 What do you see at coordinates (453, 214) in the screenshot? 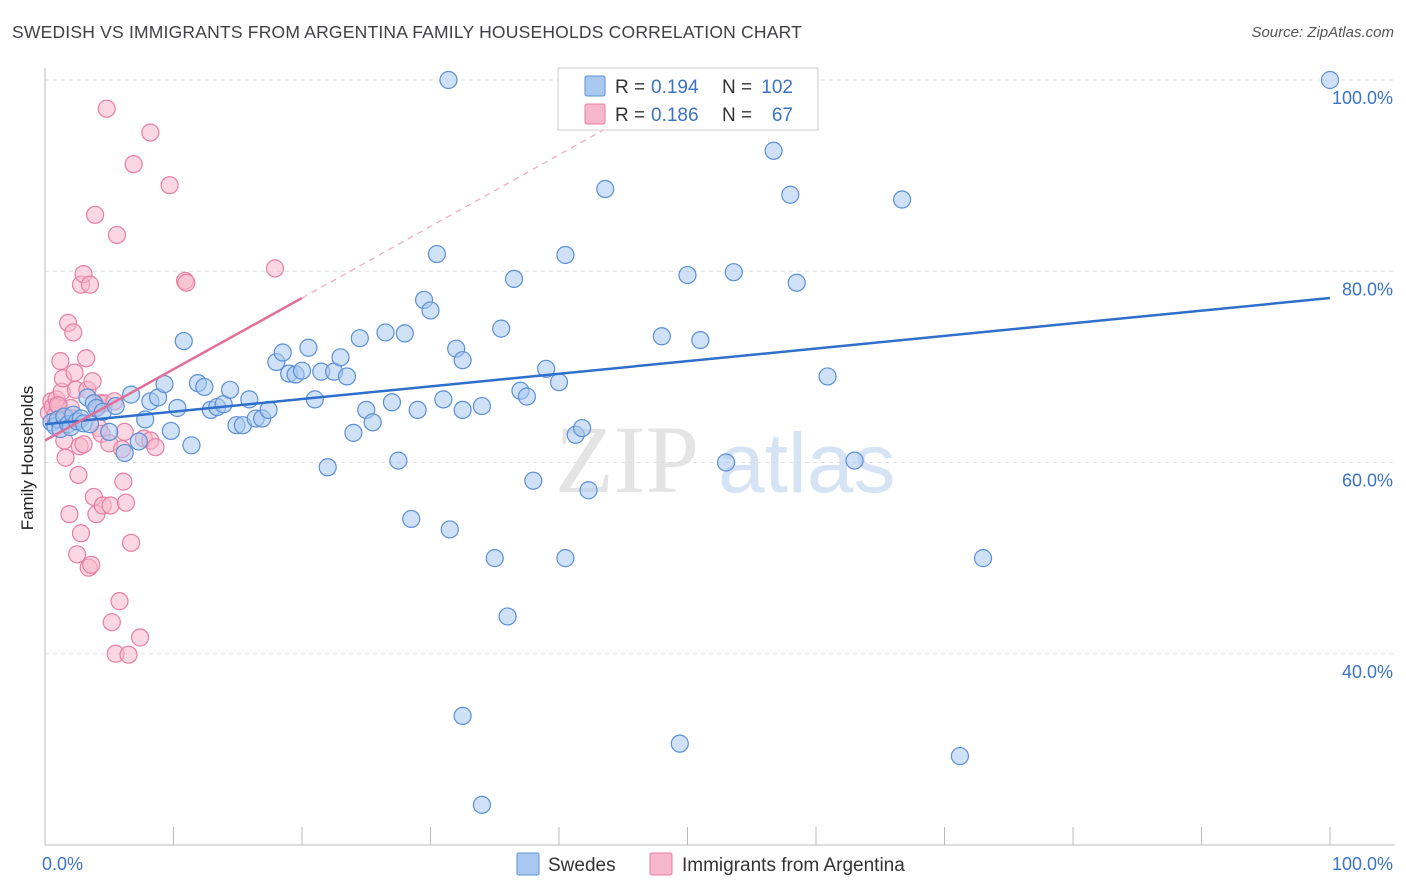
I see `trend-extension-argentina` at bounding box center [453, 214].